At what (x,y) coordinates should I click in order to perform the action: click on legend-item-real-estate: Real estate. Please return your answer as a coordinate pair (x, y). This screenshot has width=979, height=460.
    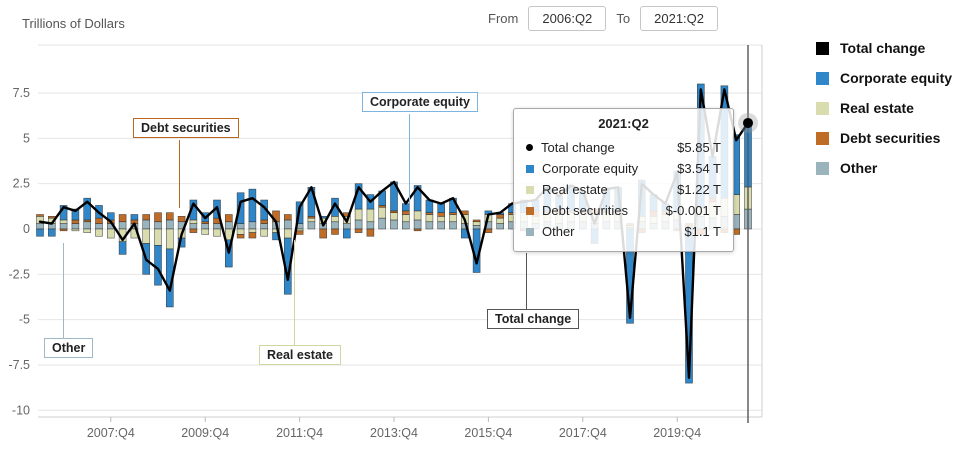
    Looking at the image, I should click on (884, 108).